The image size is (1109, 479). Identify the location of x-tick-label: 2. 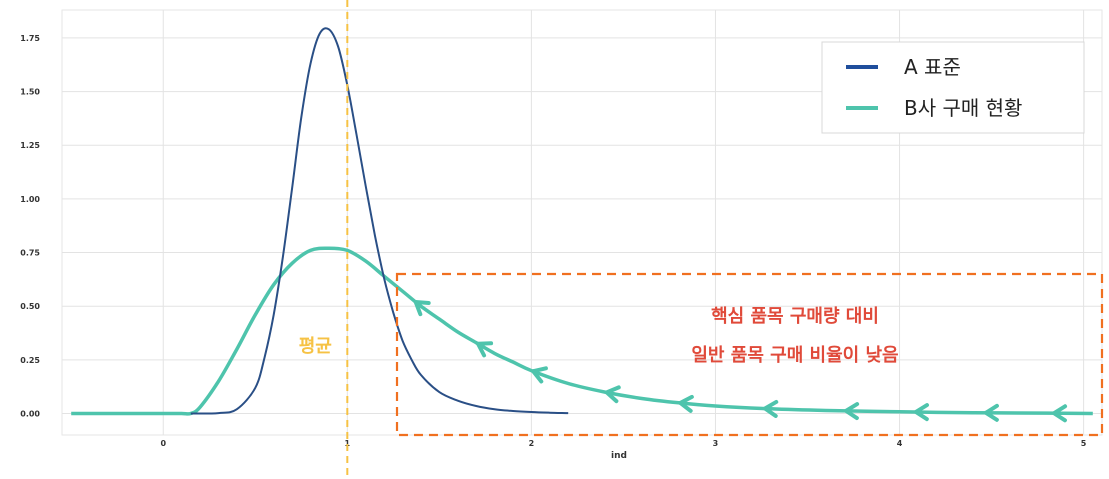
(532, 443).